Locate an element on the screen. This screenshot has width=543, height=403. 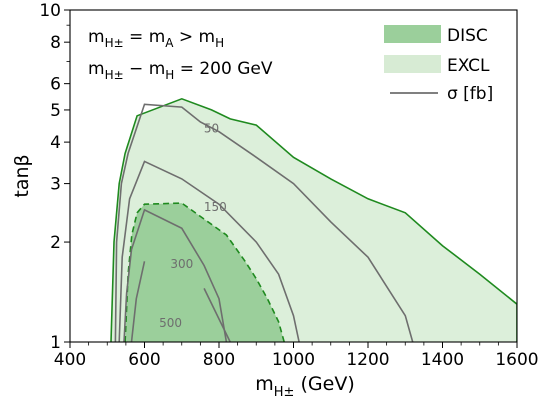
region-boundary-disc is located at coordinates (204, 272).